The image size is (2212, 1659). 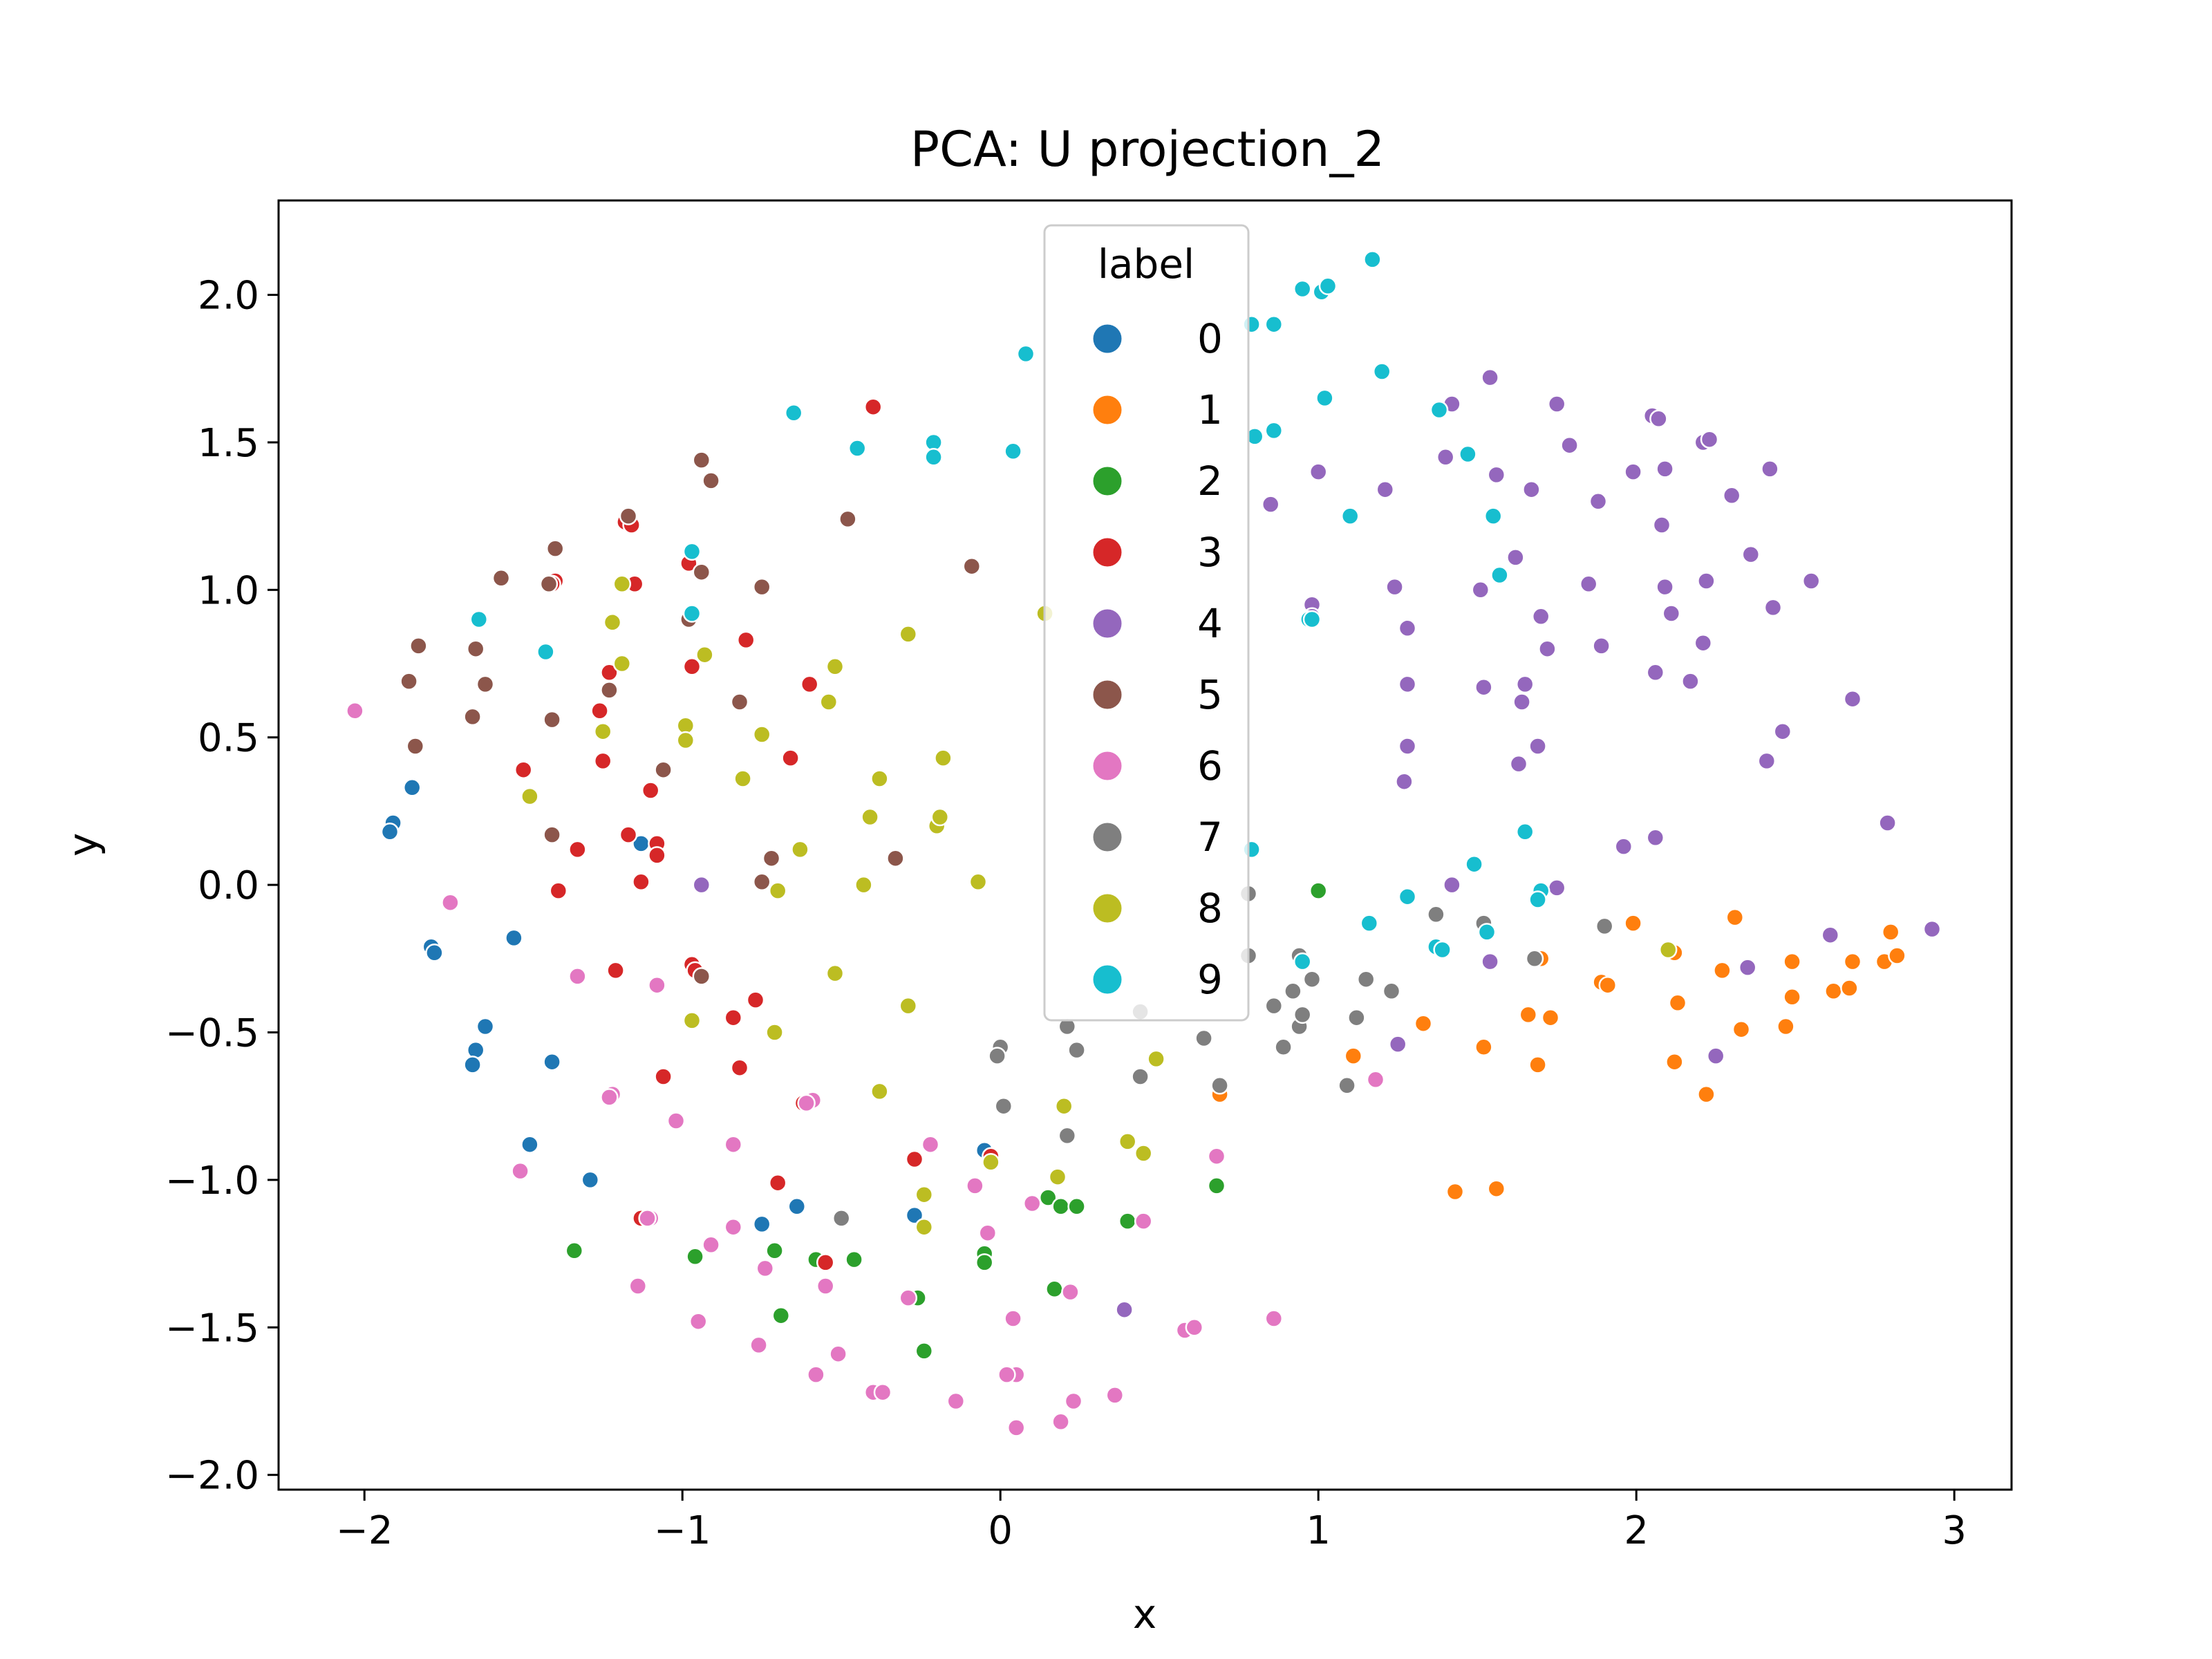 What do you see at coordinates (1157, 552) in the screenshot?
I see `legend-entry: 3` at bounding box center [1157, 552].